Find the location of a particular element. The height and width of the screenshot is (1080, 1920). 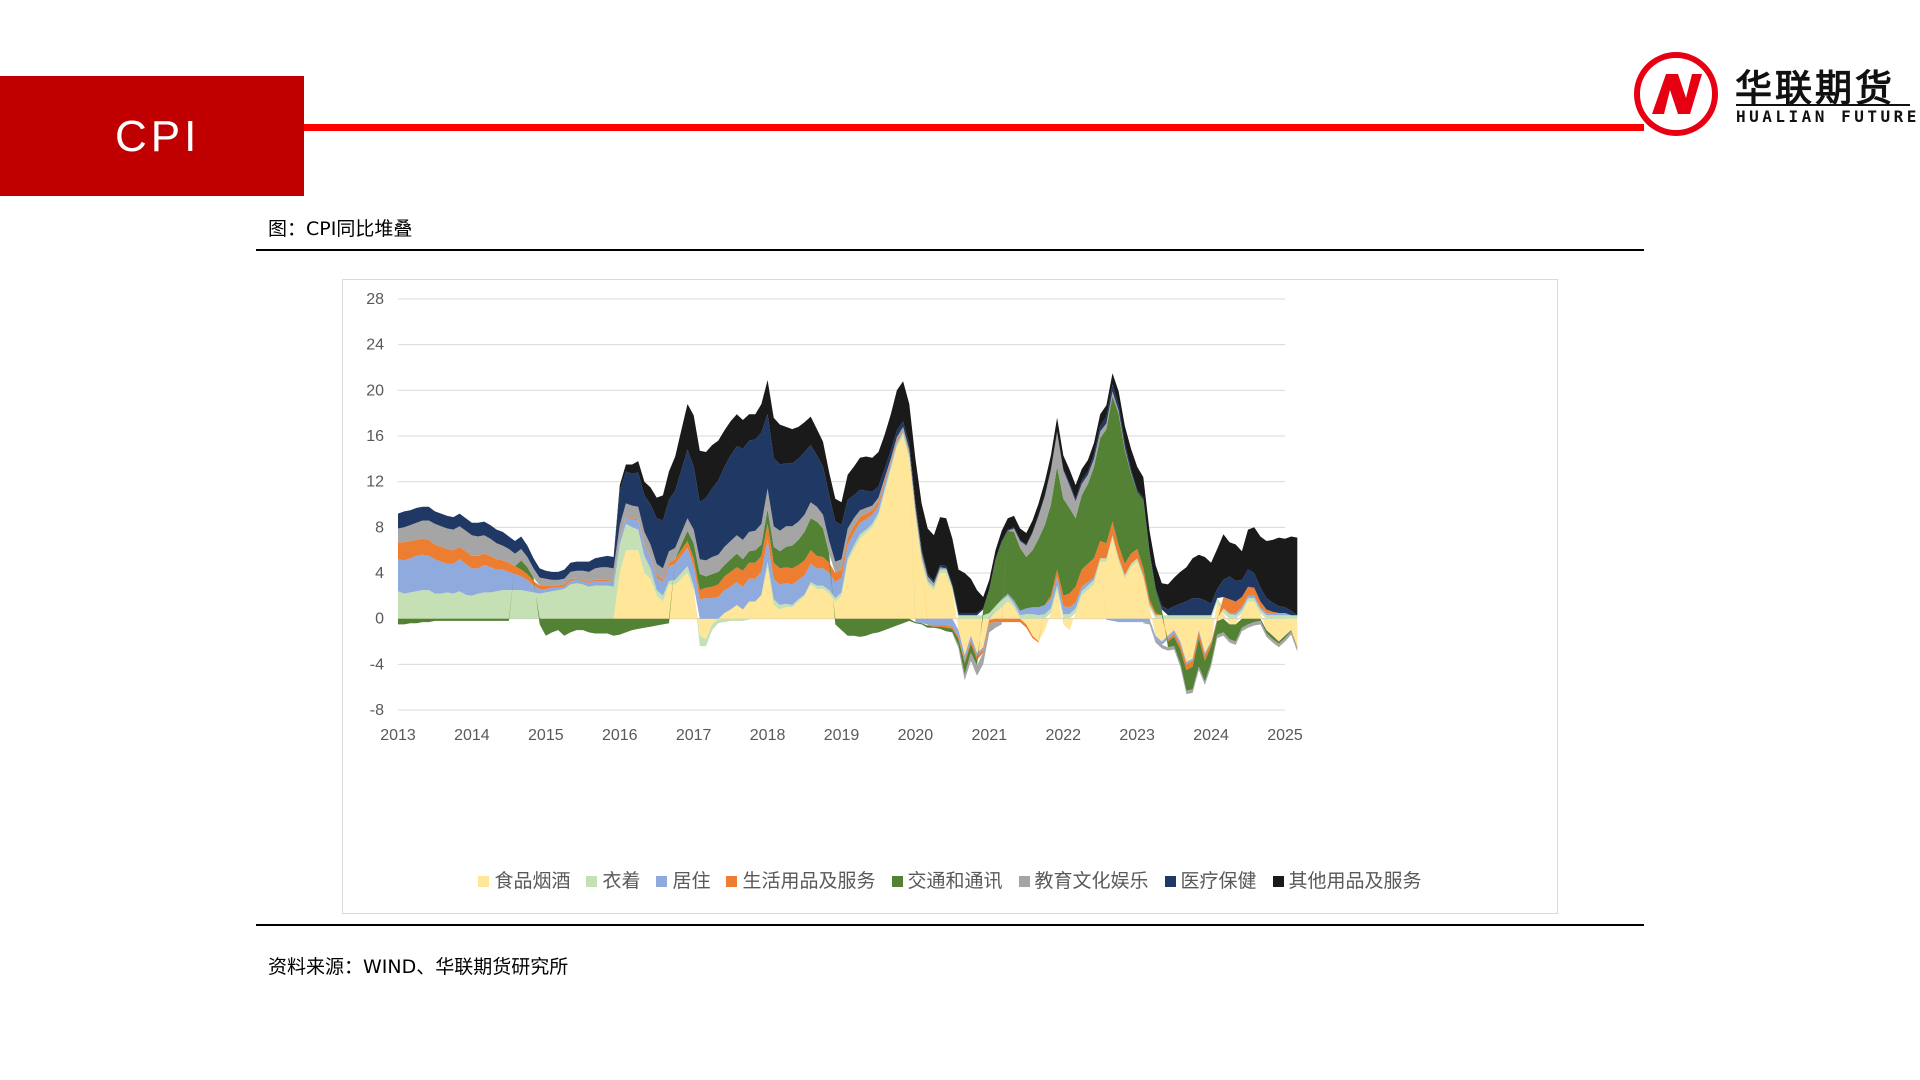

data-source-note: 资料来源：WIND、华联期货研究所 is located at coordinates (418, 967).